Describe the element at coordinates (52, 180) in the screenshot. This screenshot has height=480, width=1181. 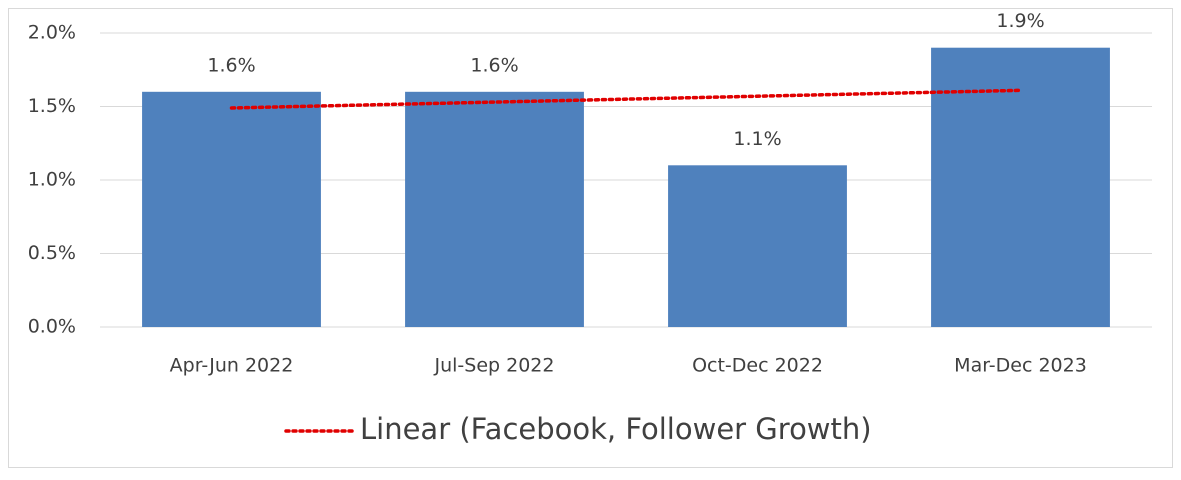
I see `y-tick-label: 1.0%` at that location.